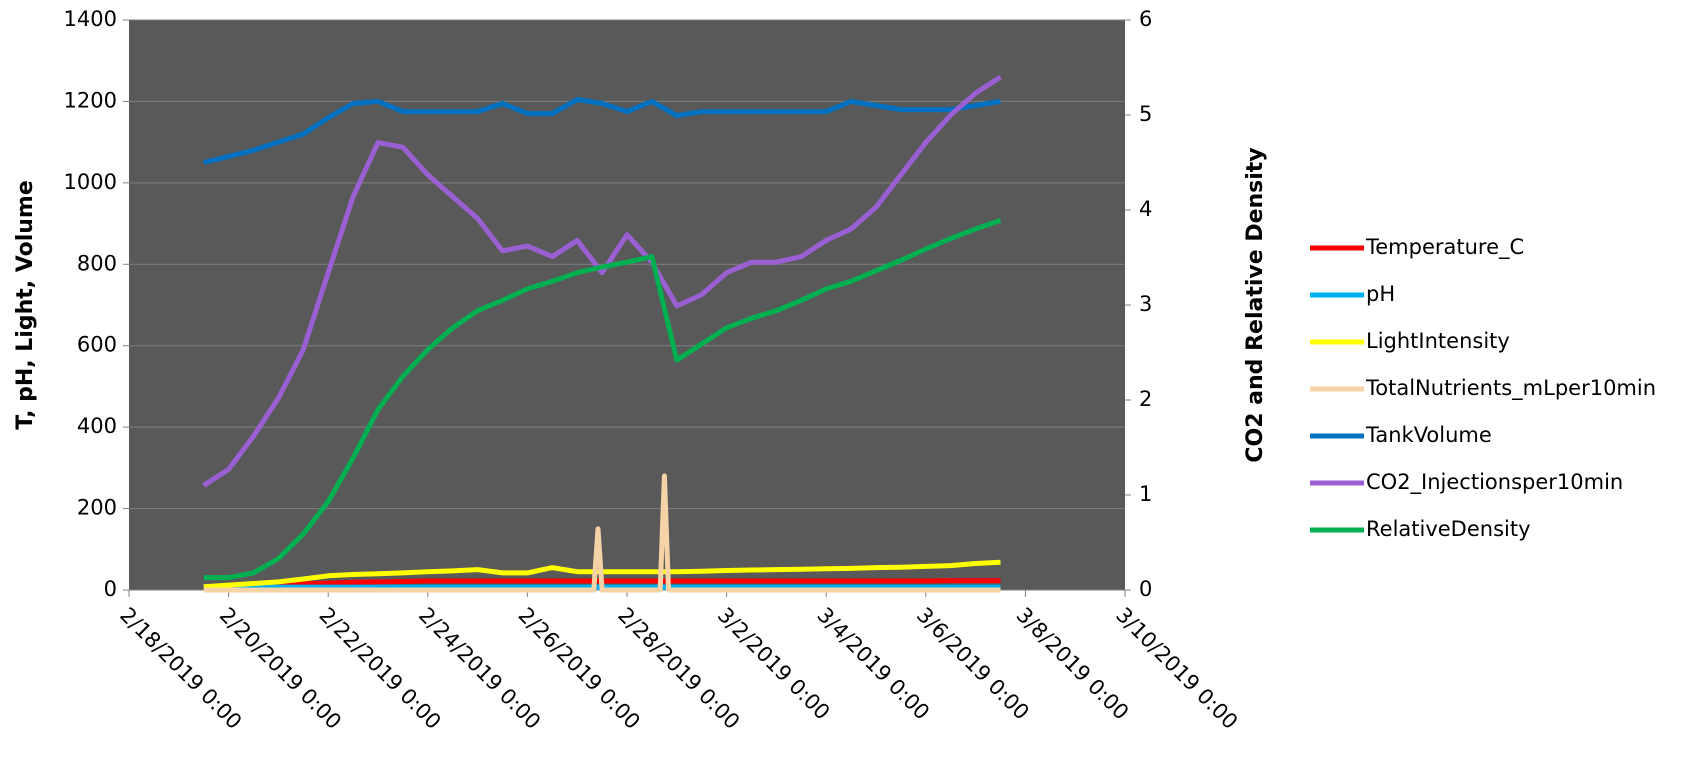  Describe the element at coordinates (1145, 494) in the screenshot. I see `y2-tick-label: 1` at that location.